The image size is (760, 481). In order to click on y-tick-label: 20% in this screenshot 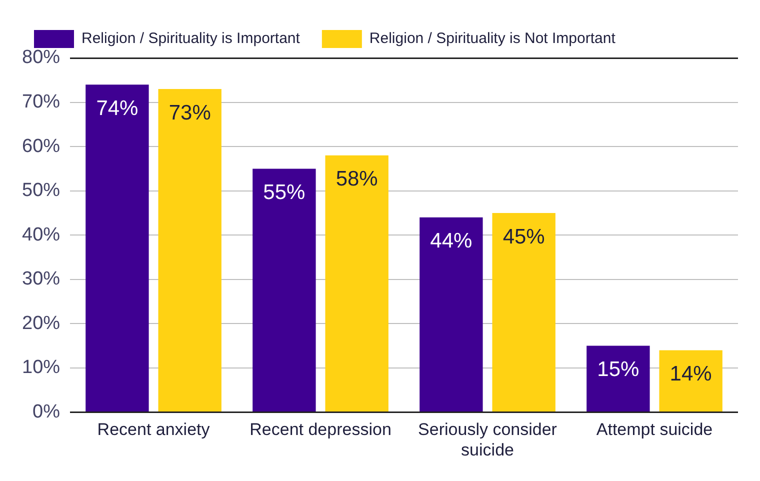, I will do `click(41, 323)`.